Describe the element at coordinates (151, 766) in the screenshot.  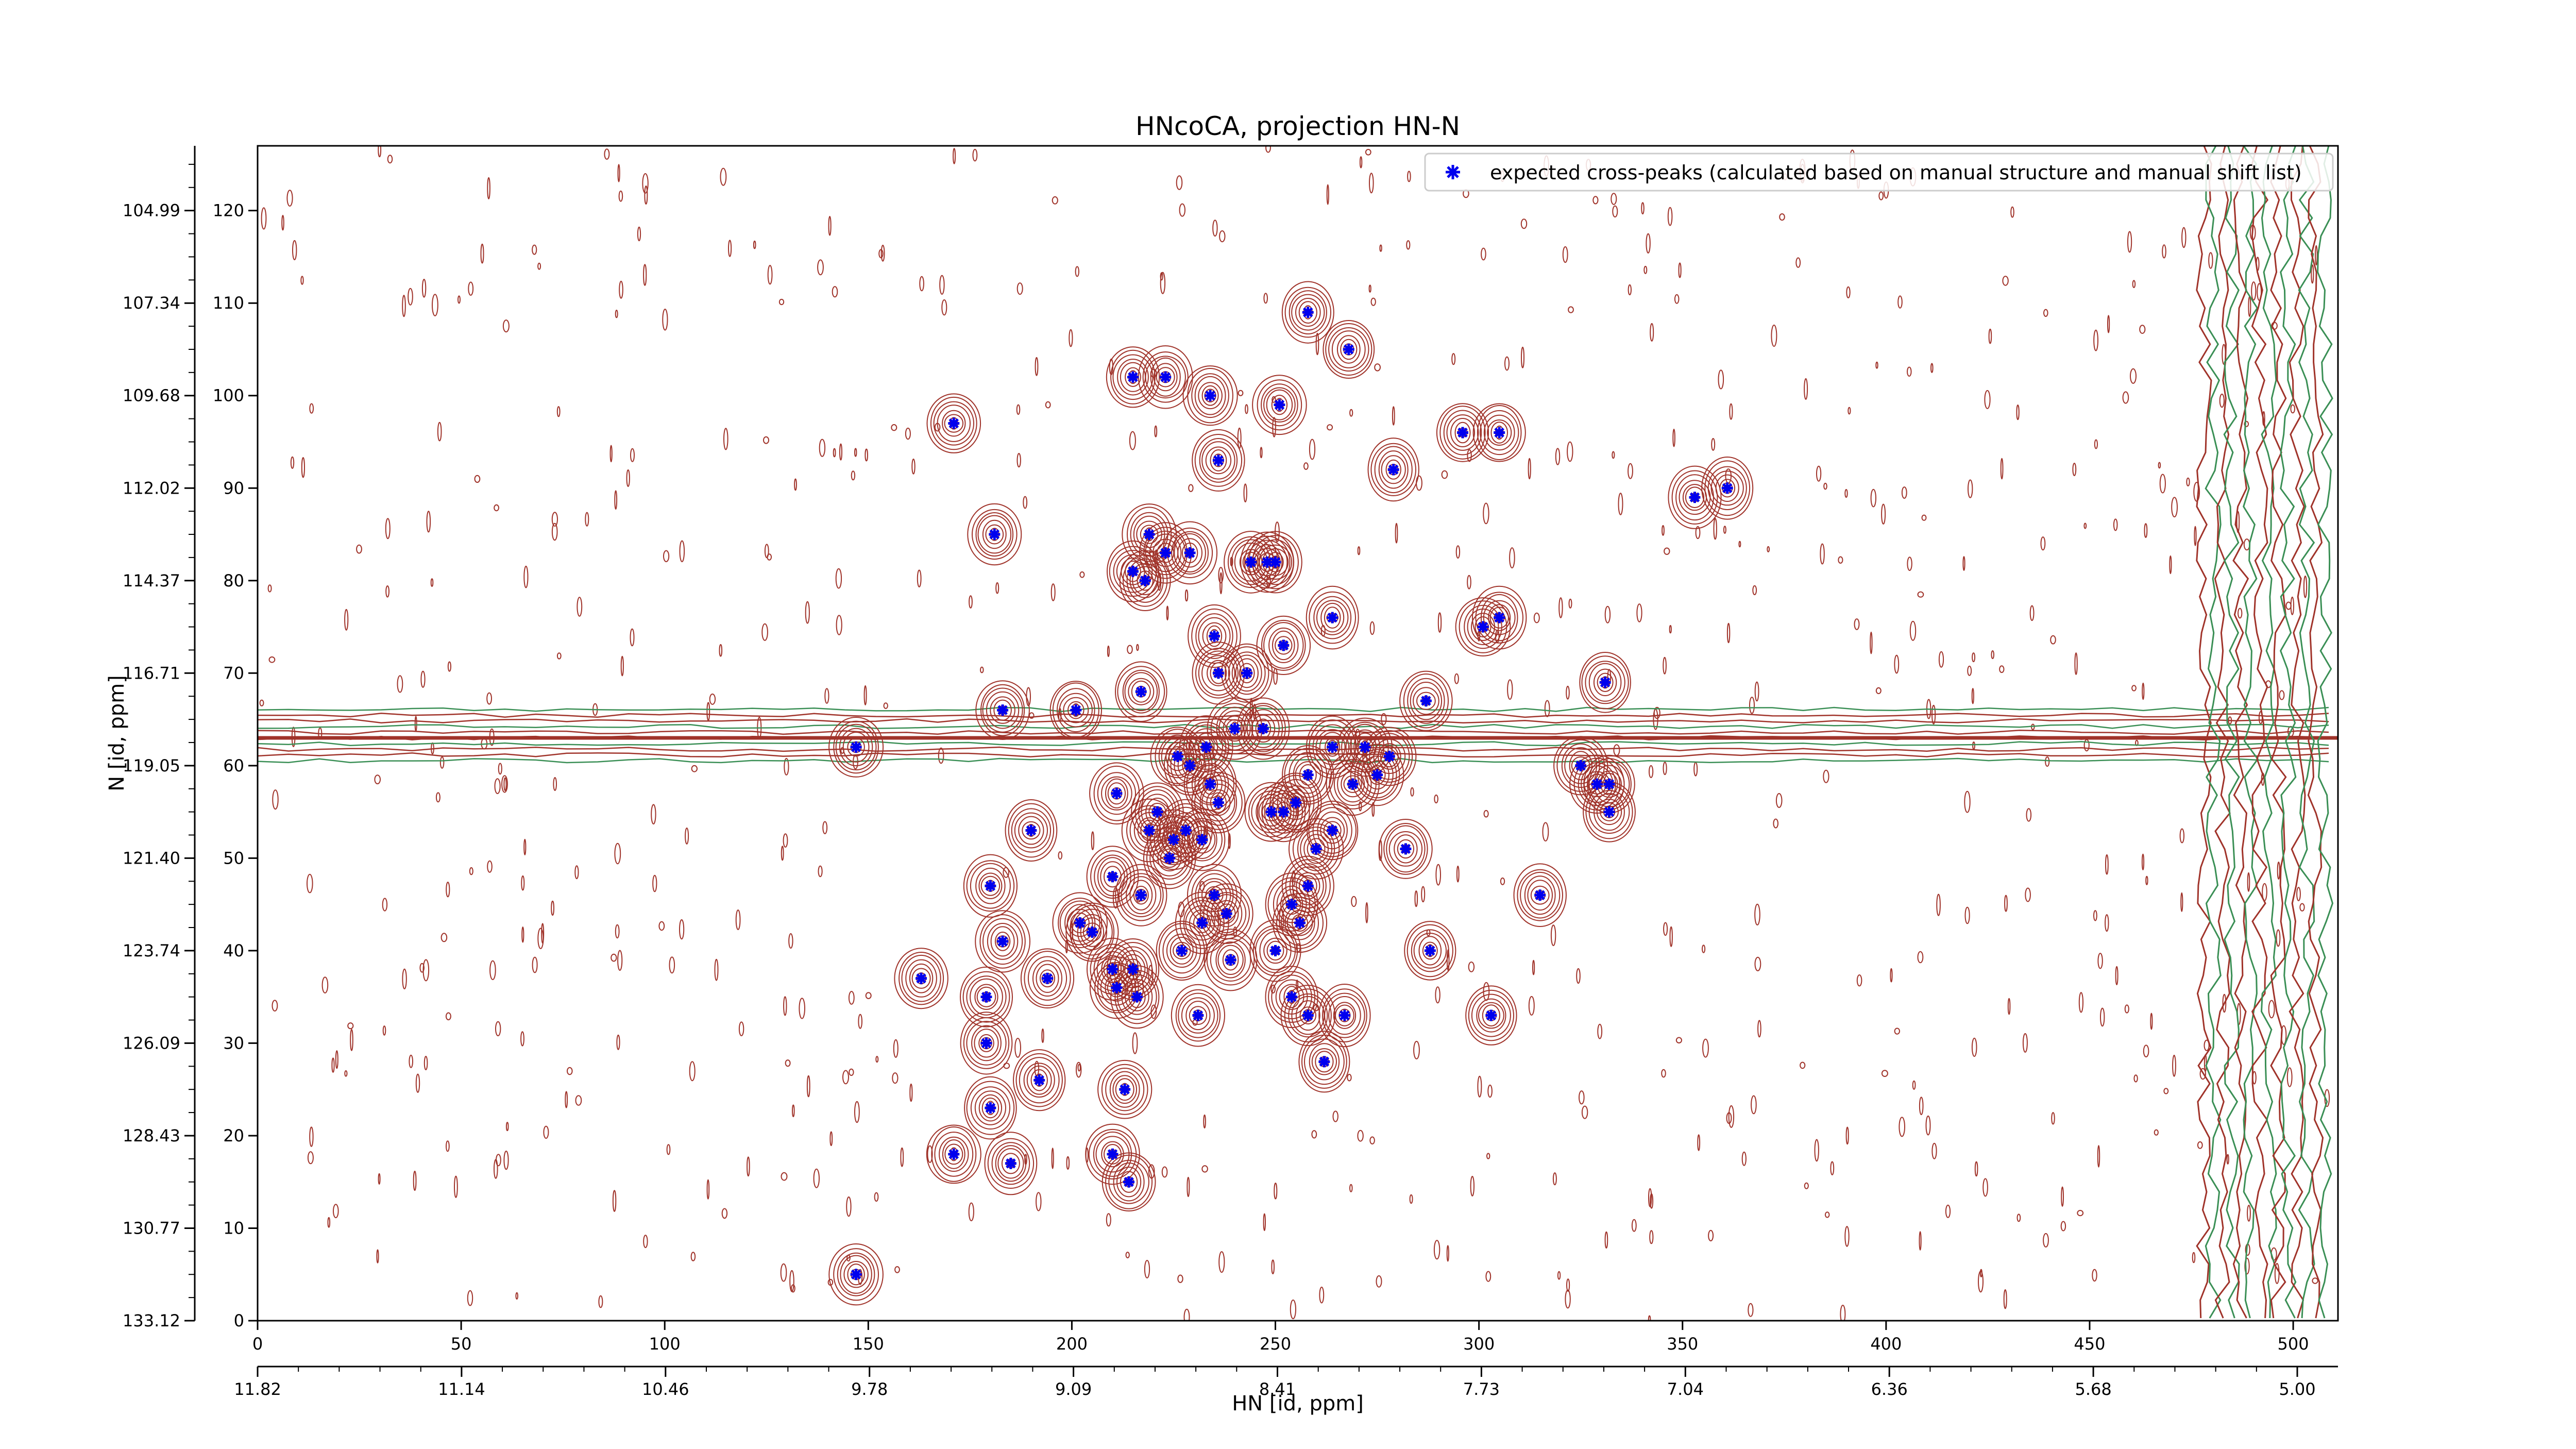
I see `y-ppm-tick-label: 119.05` at that location.